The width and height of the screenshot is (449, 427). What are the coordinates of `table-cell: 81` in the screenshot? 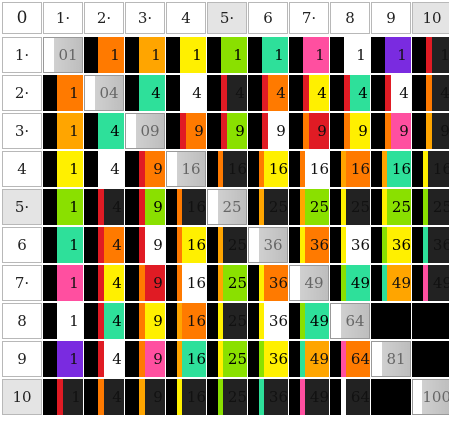 It's located at (391, 359).